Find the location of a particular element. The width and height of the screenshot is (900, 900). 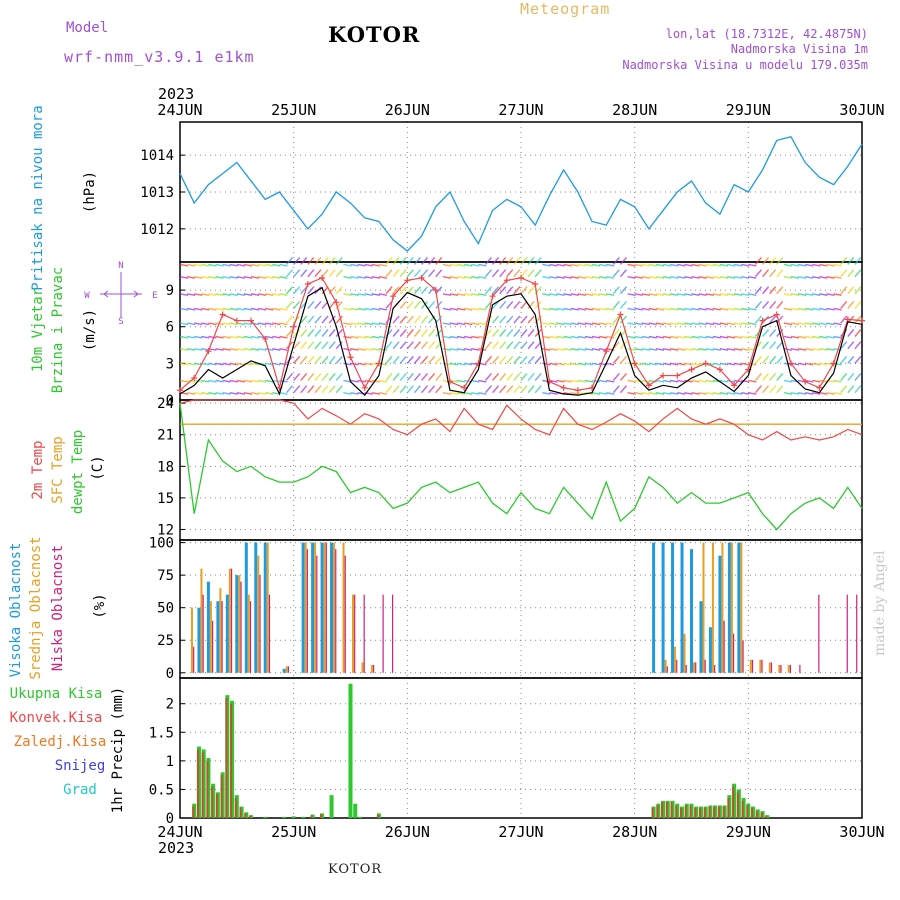

watermark: made by Angel is located at coordinates (880, 603).